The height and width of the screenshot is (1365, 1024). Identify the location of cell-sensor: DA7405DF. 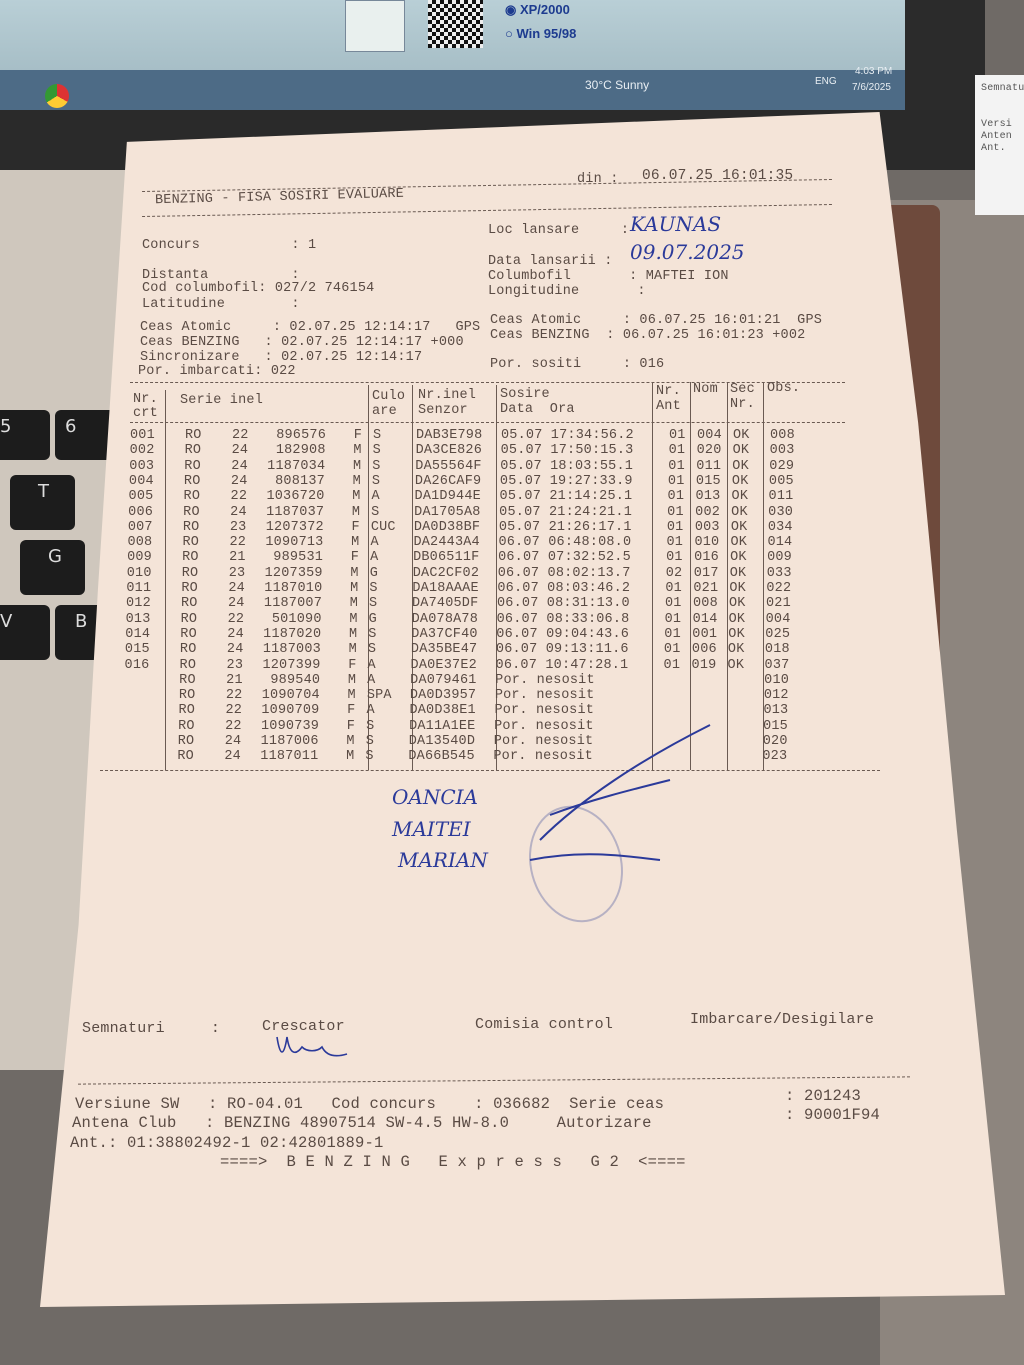
(445, 604).